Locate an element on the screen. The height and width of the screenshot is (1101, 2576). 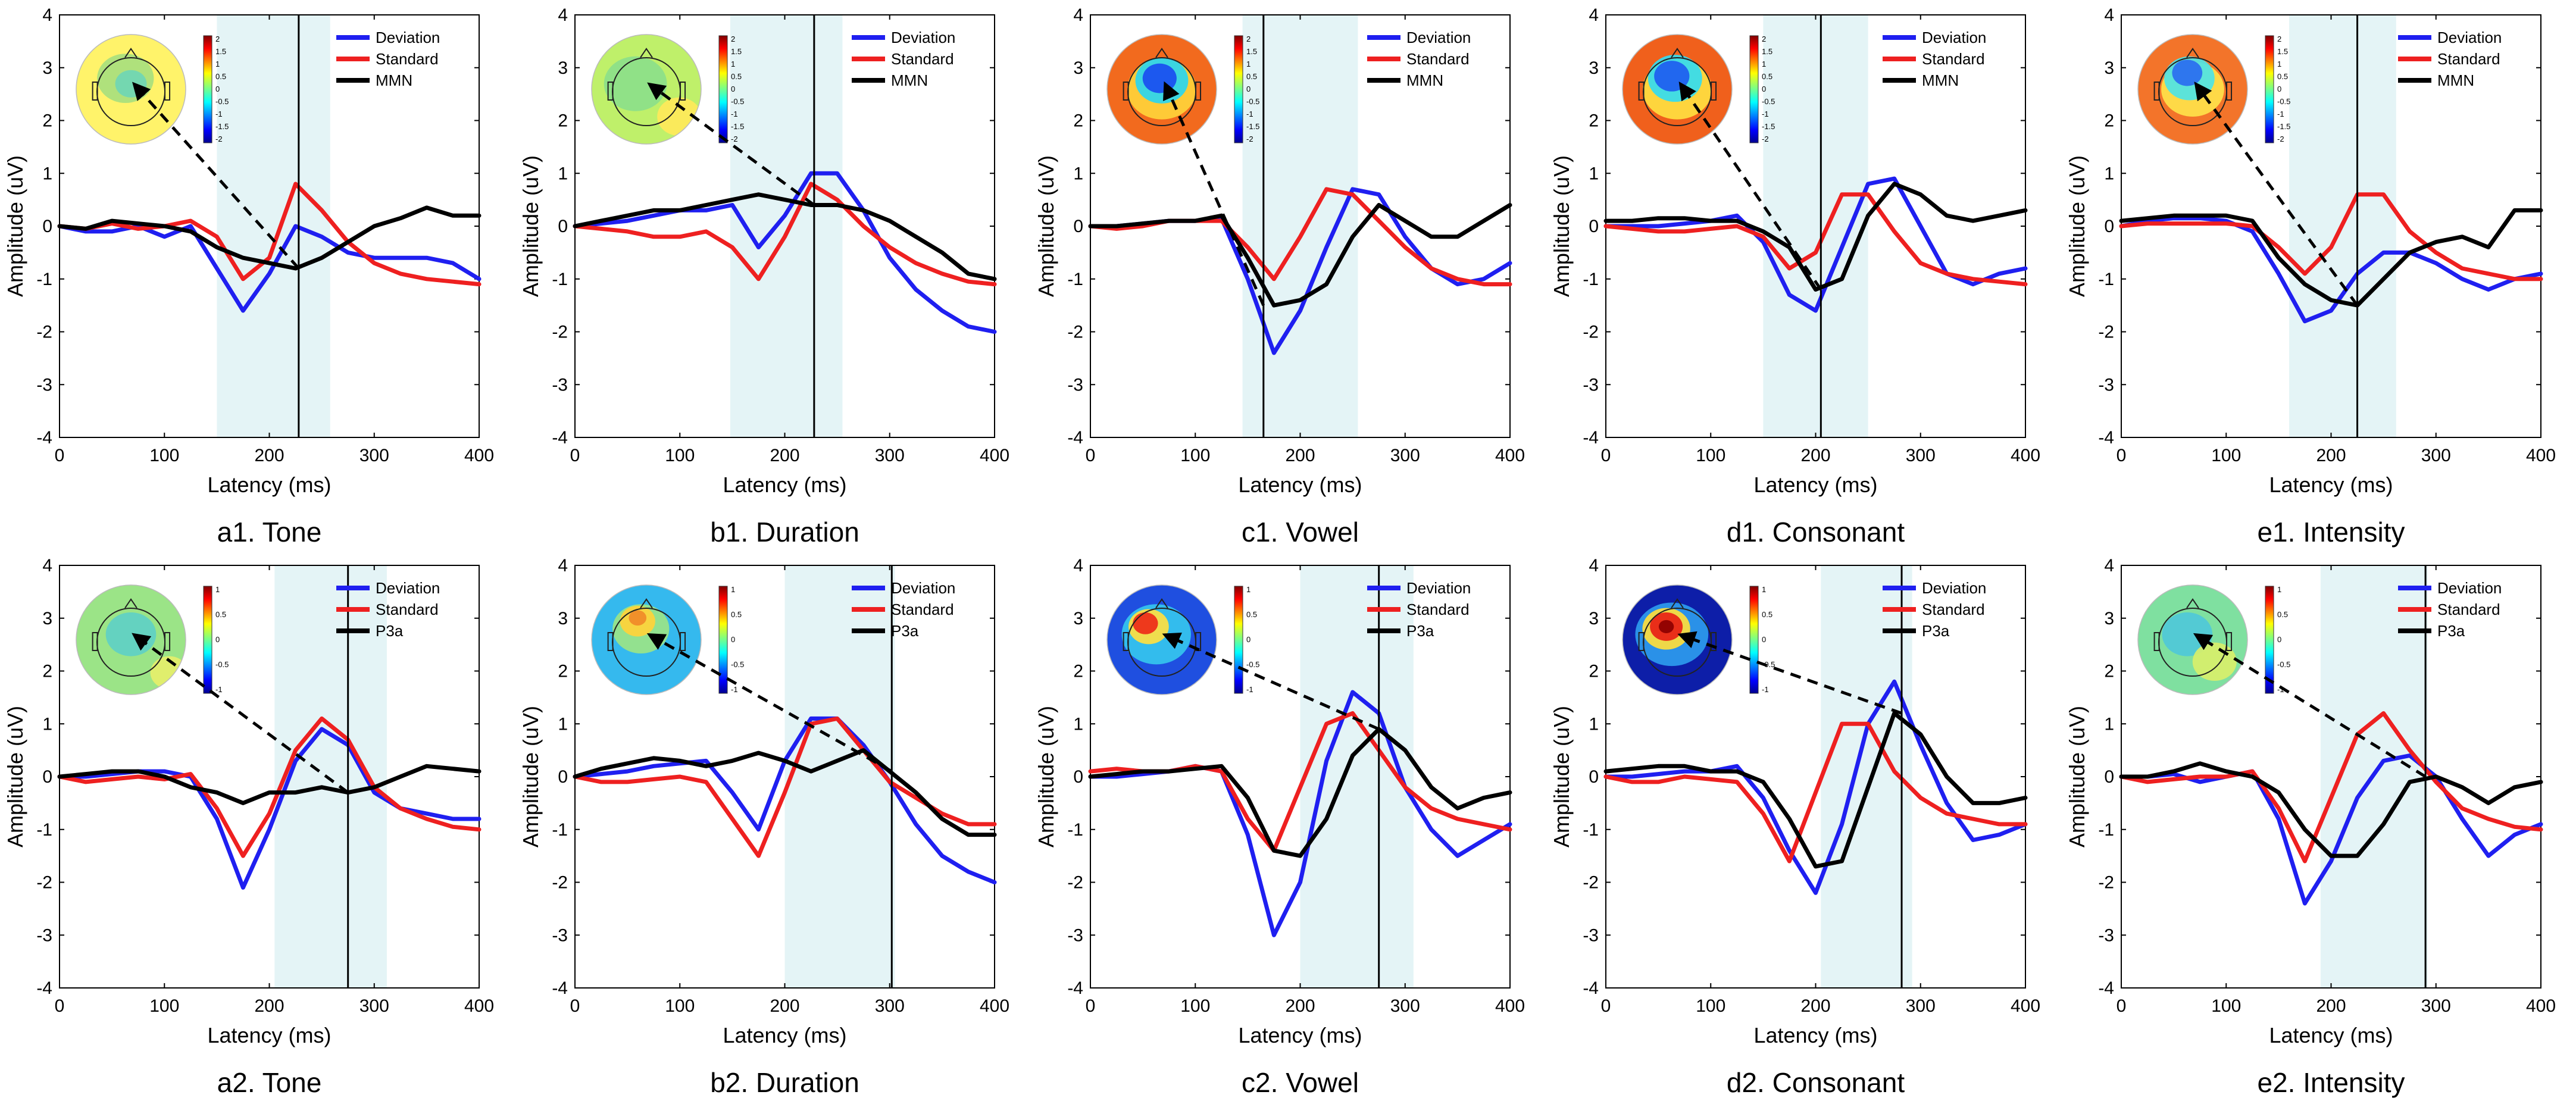
series-line-deviation is located at coordinates (2331, 270).